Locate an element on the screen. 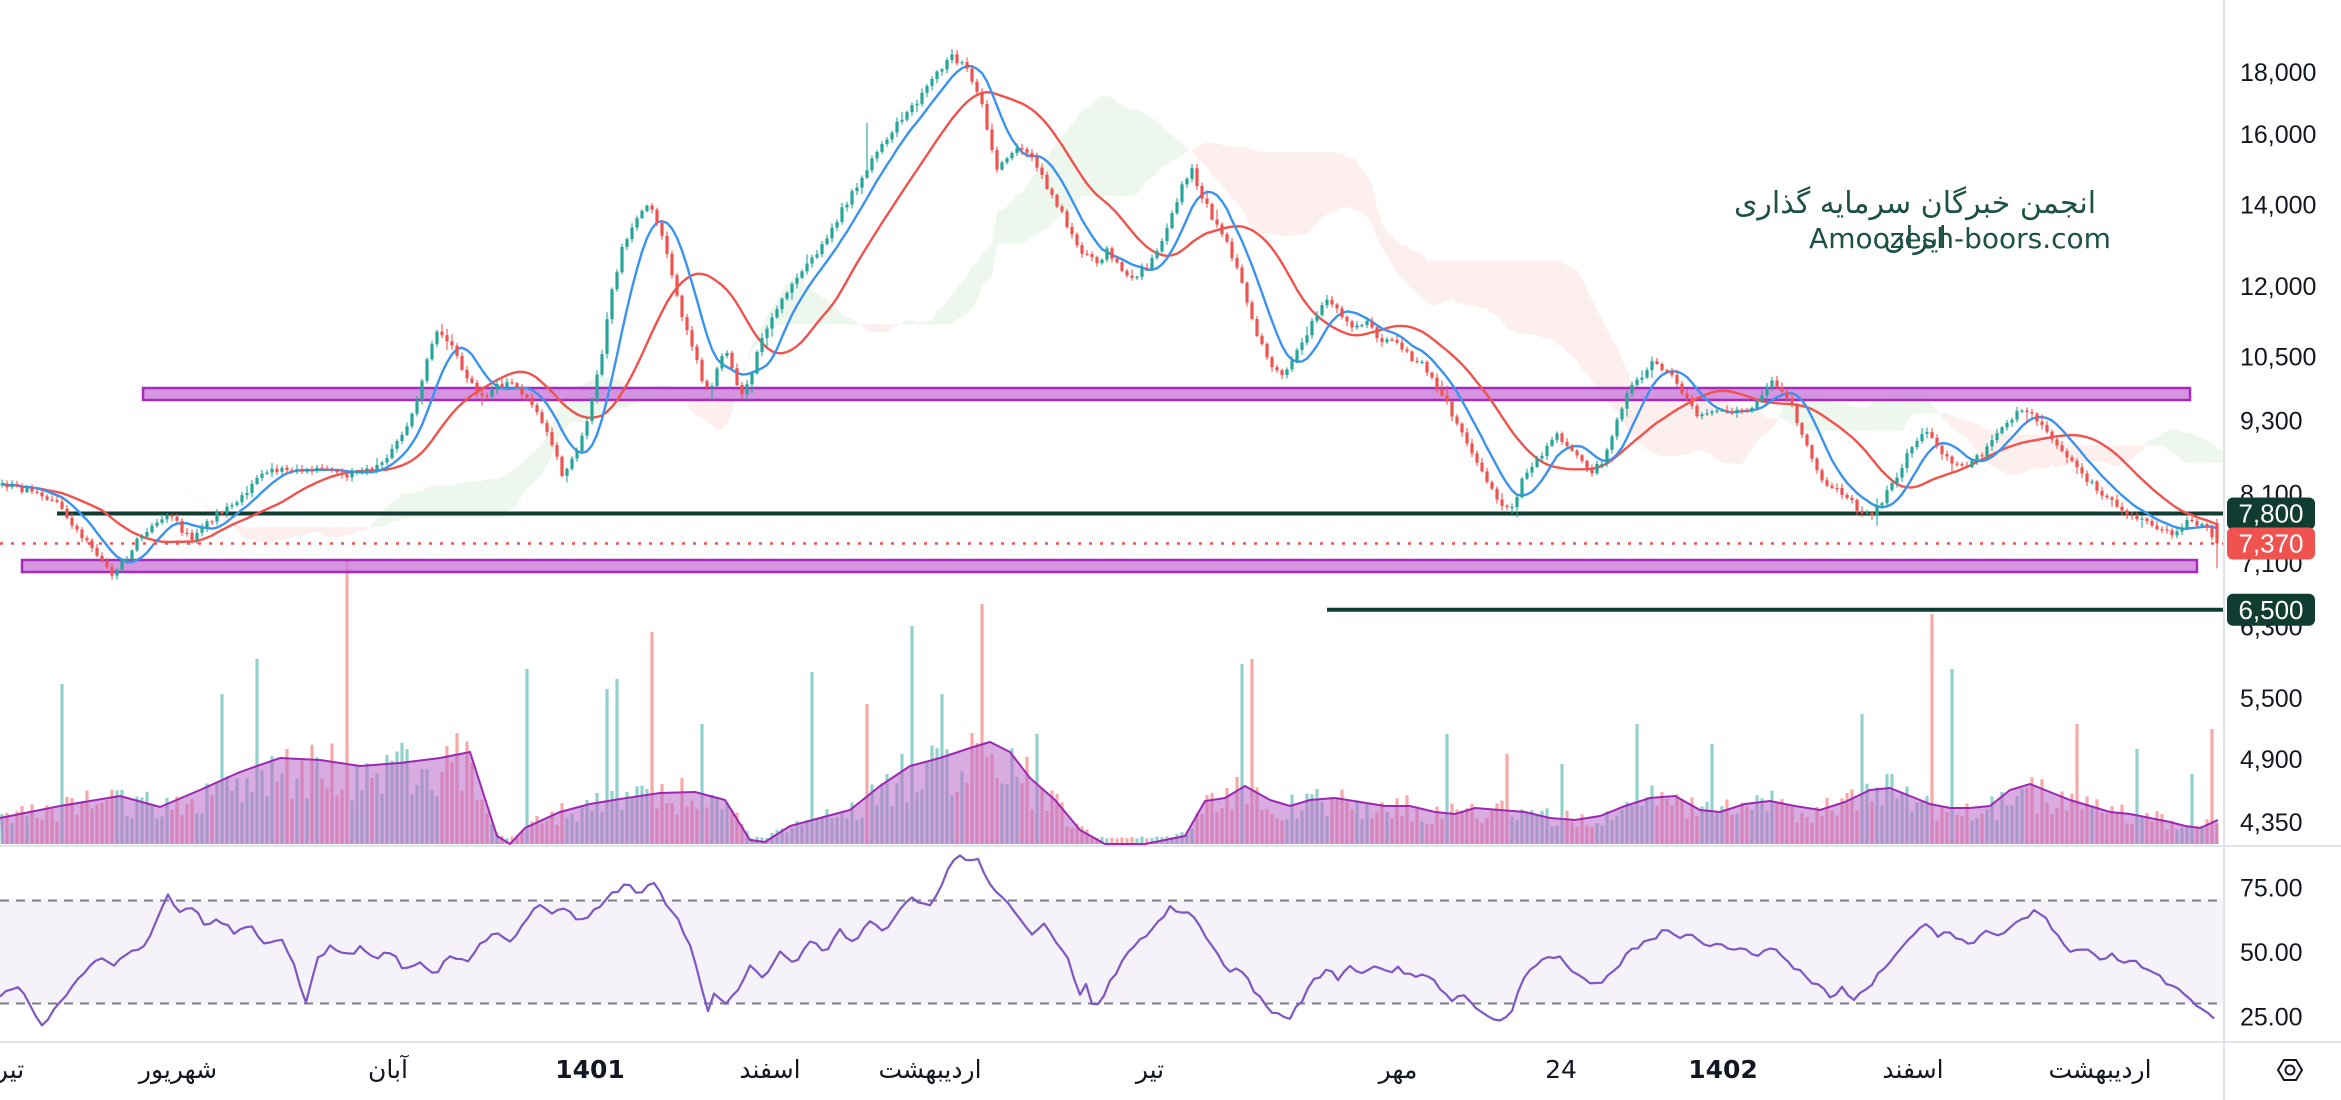 Image resolution: width=2341 pixels, height=1100 pixels. svg-text: 7,370 is located at coordinates (2270, 543).